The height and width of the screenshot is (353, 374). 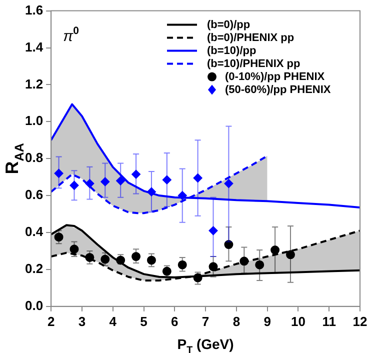 What do you see at coordinates (253, 64) in the screenshot?
I see `legend-label: (b=10)/PHENIX pp` at bounding box center [253, 64].